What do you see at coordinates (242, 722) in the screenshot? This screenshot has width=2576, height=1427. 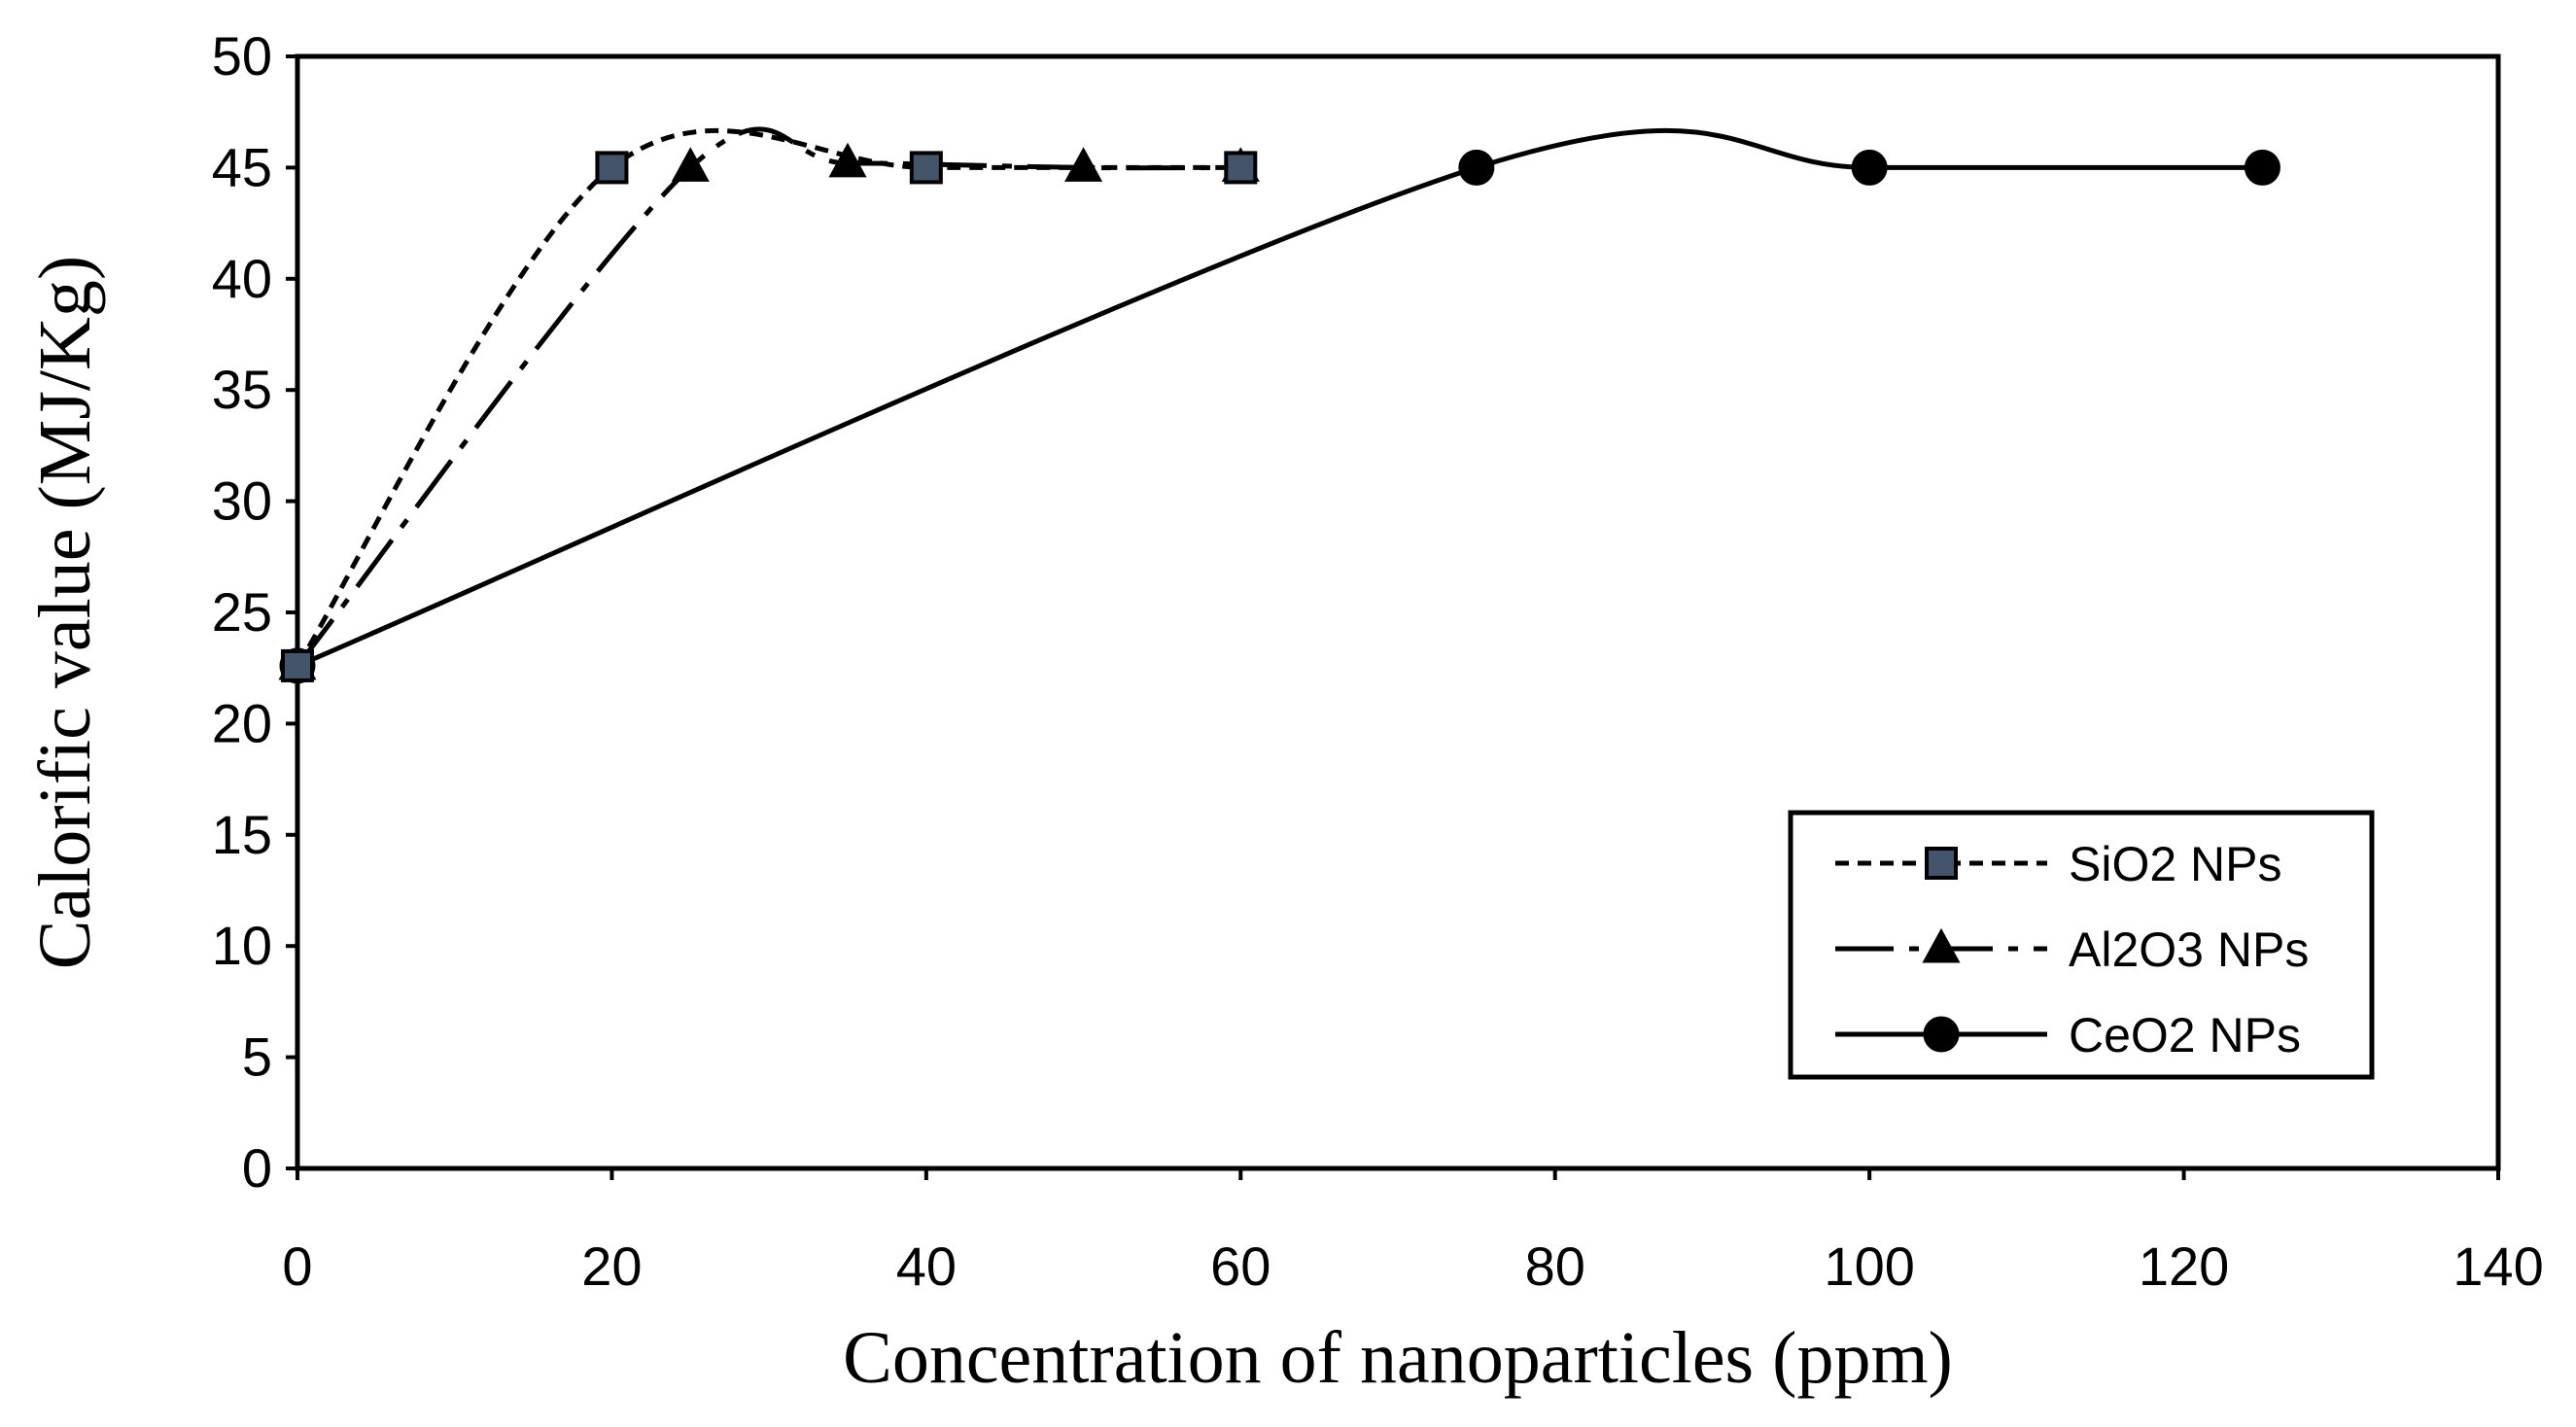 I see `y-tick-label: 20` at bounding box center [242, 722].